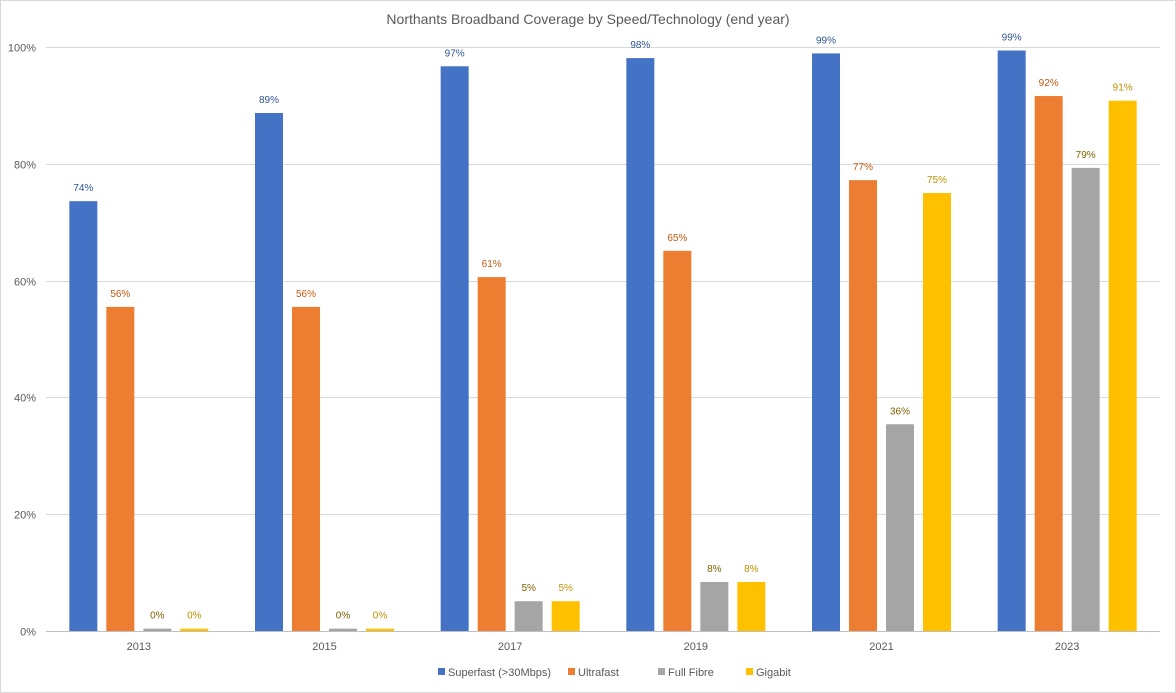 This screenshot has width=1176, height=693. Describe the element at coordinates (194, 629) in the screenshot. I see `bar-gigabit-2013` at that location.